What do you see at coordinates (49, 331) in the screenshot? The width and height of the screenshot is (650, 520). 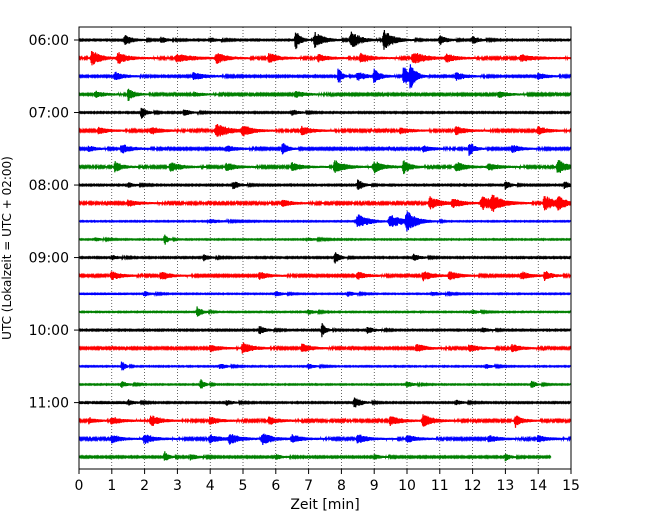 I see `y-tick-label: 10:00` at bounding box center [49, 331].